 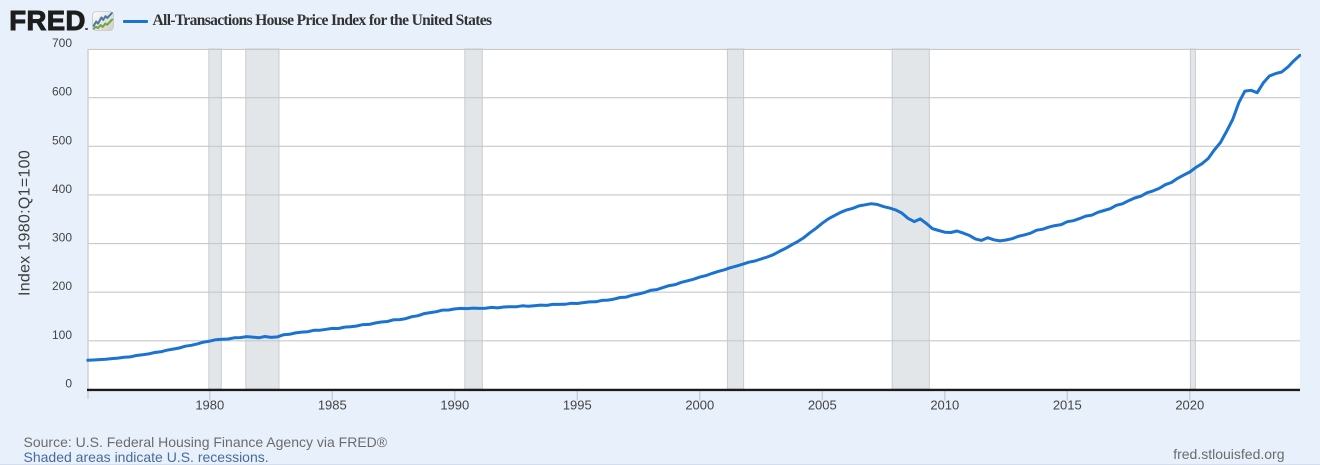 What do you see at coordinates (62, 140) in the screenshot?
I see `svg-text: 500` at bounding box center [62, 140].